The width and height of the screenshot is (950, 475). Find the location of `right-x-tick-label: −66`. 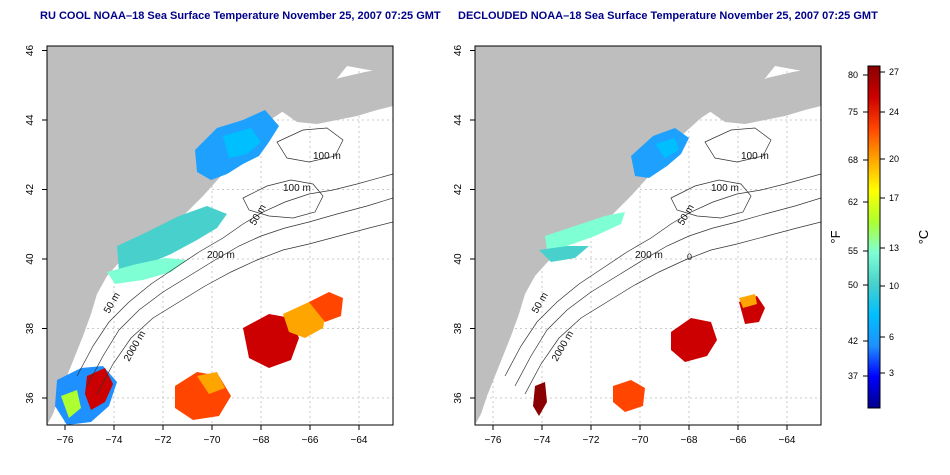

right-x-tick-label: −66 is located at coordinates (738, 440).